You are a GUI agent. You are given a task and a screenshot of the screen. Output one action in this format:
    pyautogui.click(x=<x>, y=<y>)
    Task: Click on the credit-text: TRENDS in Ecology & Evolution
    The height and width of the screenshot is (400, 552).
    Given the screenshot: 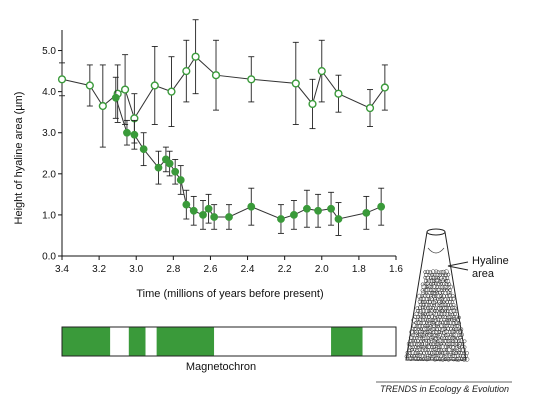 What is the action you would take?
    pyautogui.click(x=444, y=389)
    